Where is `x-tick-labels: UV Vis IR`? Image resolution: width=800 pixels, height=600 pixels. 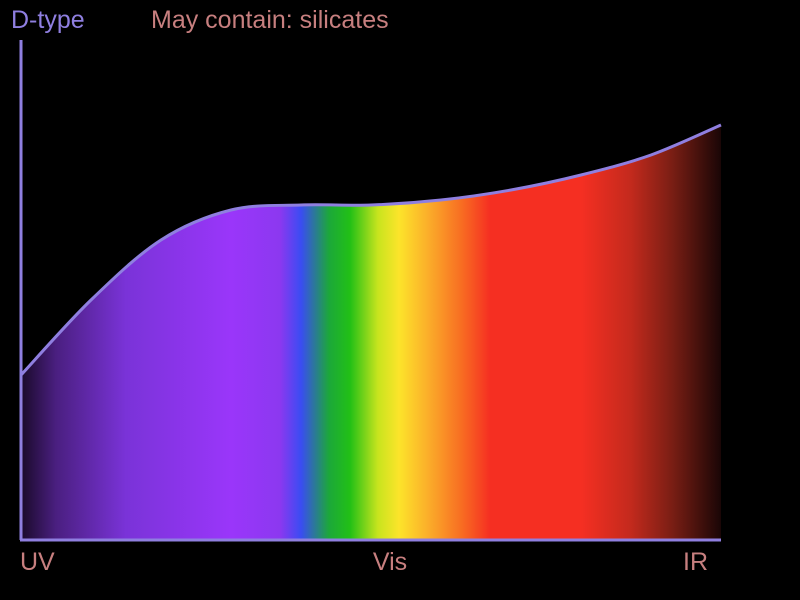 x-tick-labels: UV Vis IR is located at coordinates (364, 562).